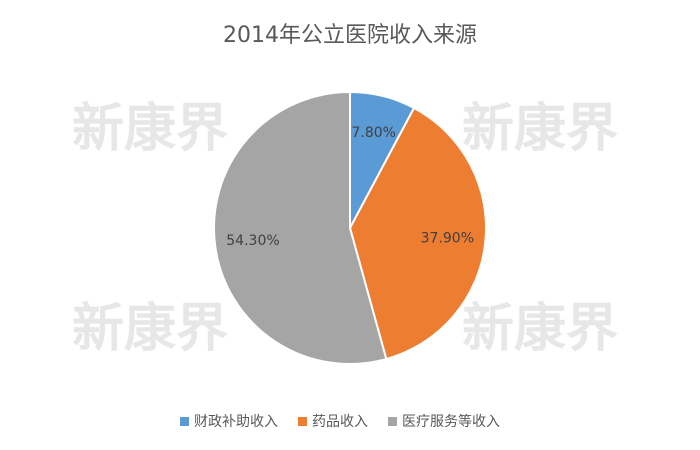  Describe the element at coordinates (374, 133) in the screenshot. I see `data-label: 7.80%` at that location.